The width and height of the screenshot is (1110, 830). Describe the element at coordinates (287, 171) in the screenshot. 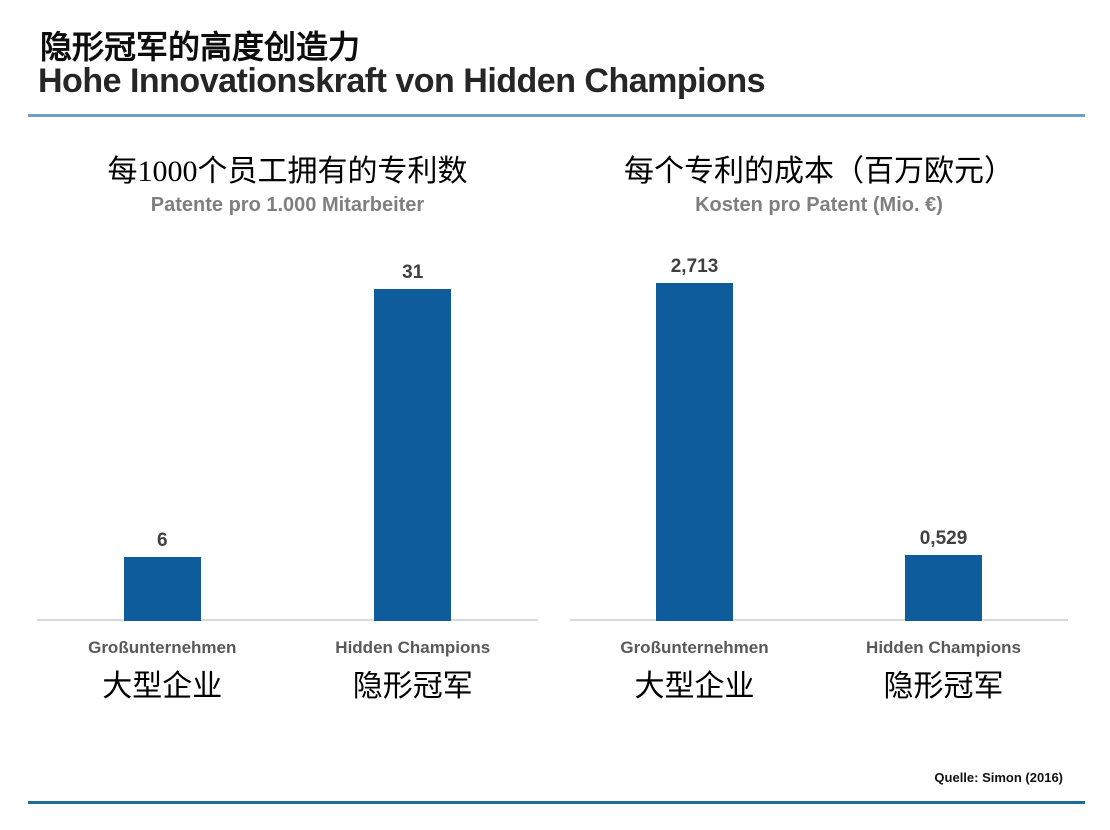

I see `chart-title-chinese: 每1000个员工拥有的专利数` at that location.